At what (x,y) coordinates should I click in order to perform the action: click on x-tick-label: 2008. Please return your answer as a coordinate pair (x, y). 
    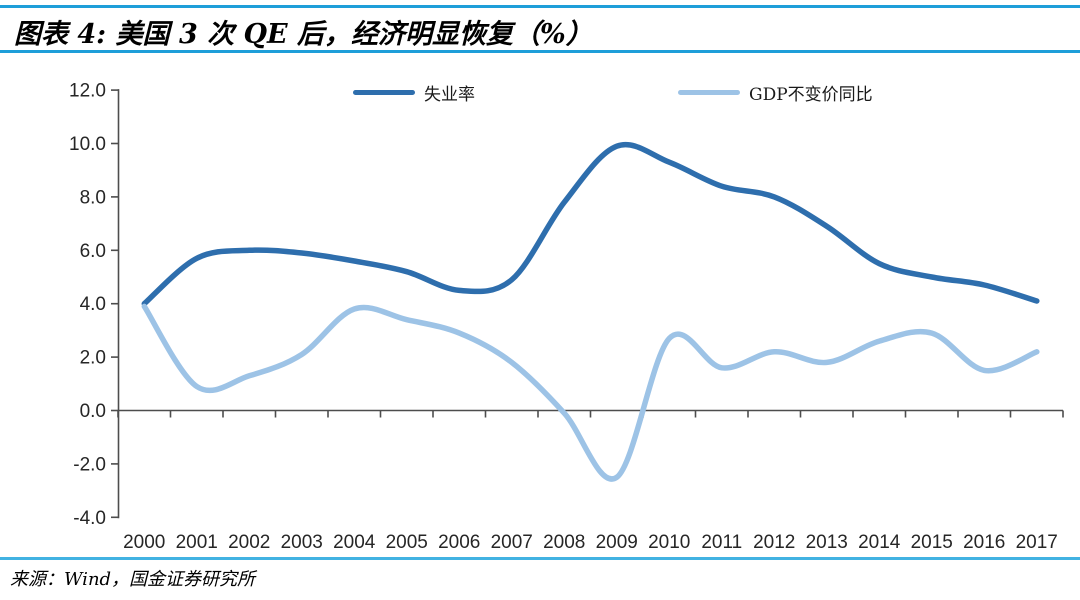
    Looking at the image, I should click on (564, 542).